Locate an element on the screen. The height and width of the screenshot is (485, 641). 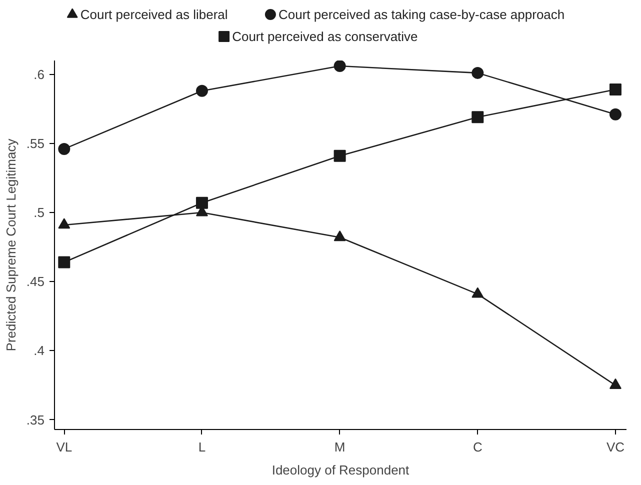
legend-label: Court perceived as taking case-by-case approach is located at coordinates (421, 14).